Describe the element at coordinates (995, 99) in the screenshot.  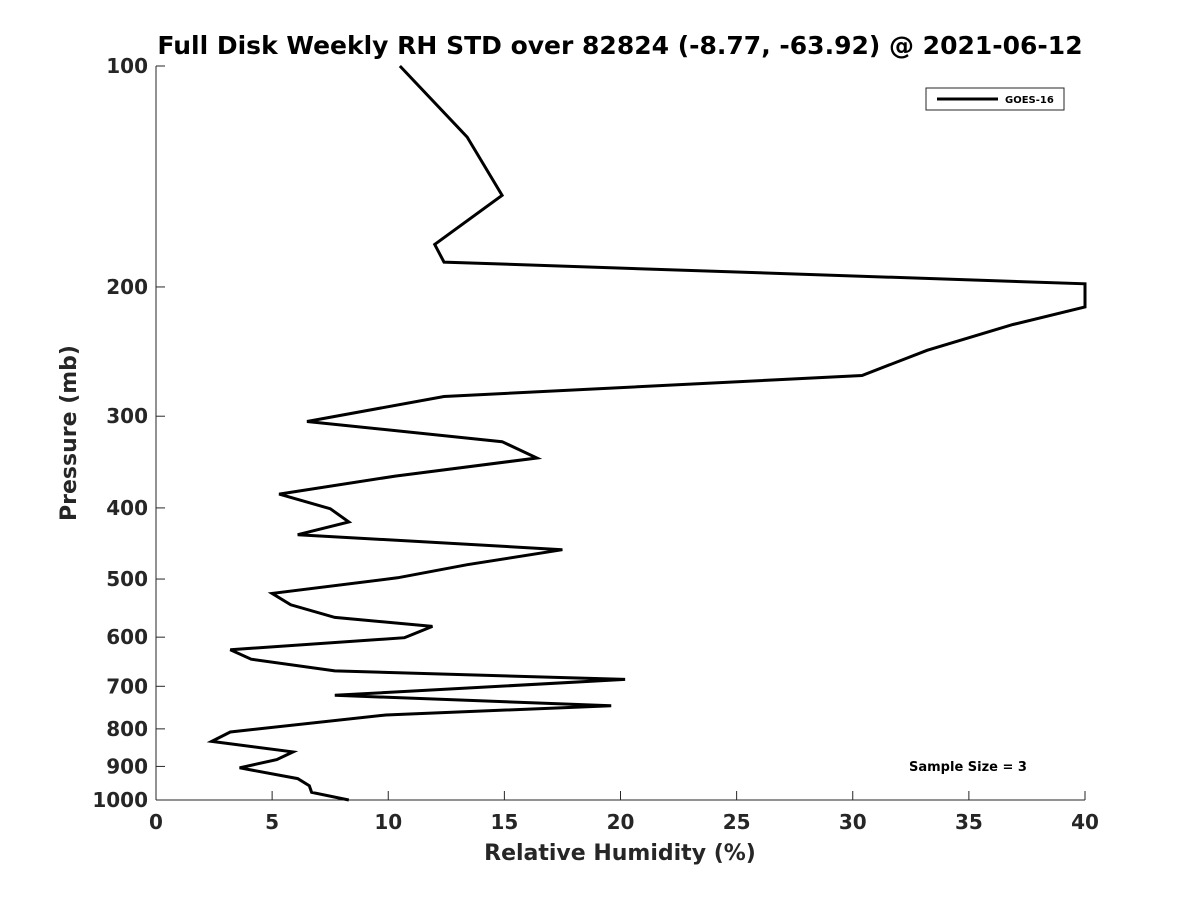
I see `legend: GOES-16` at that location.